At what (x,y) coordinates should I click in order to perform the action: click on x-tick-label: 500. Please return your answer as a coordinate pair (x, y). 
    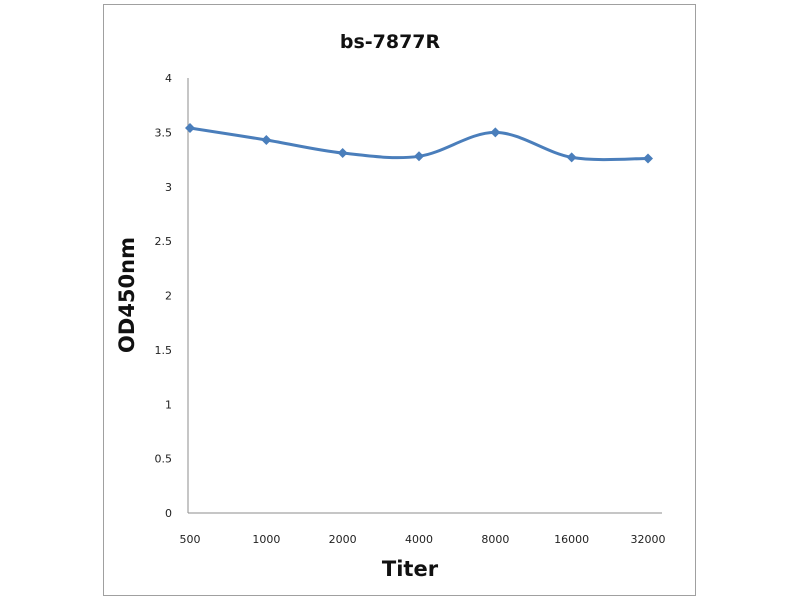
    Looking at the image, I should click on (190, 539).